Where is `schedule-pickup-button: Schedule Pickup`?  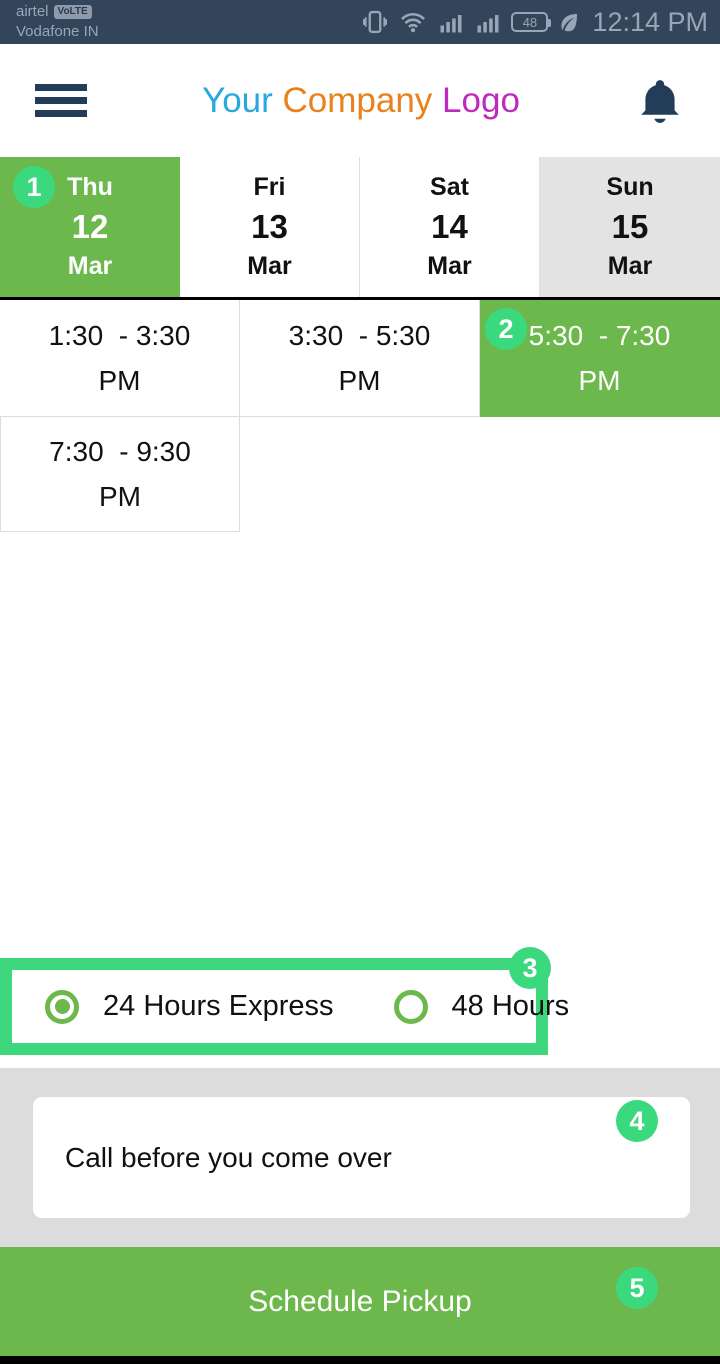
schedule-pickup-button: Schedule Pickup is located at coordinates (360, 1301).